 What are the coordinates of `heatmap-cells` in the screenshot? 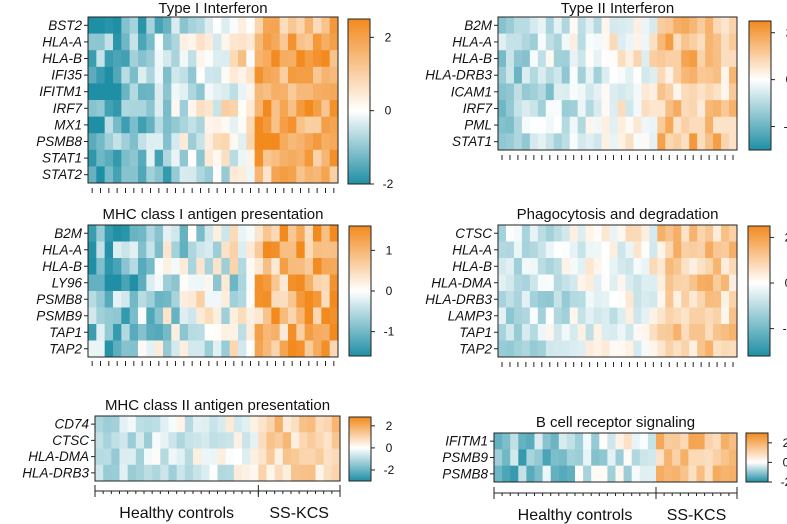 It's located at (213, 100).